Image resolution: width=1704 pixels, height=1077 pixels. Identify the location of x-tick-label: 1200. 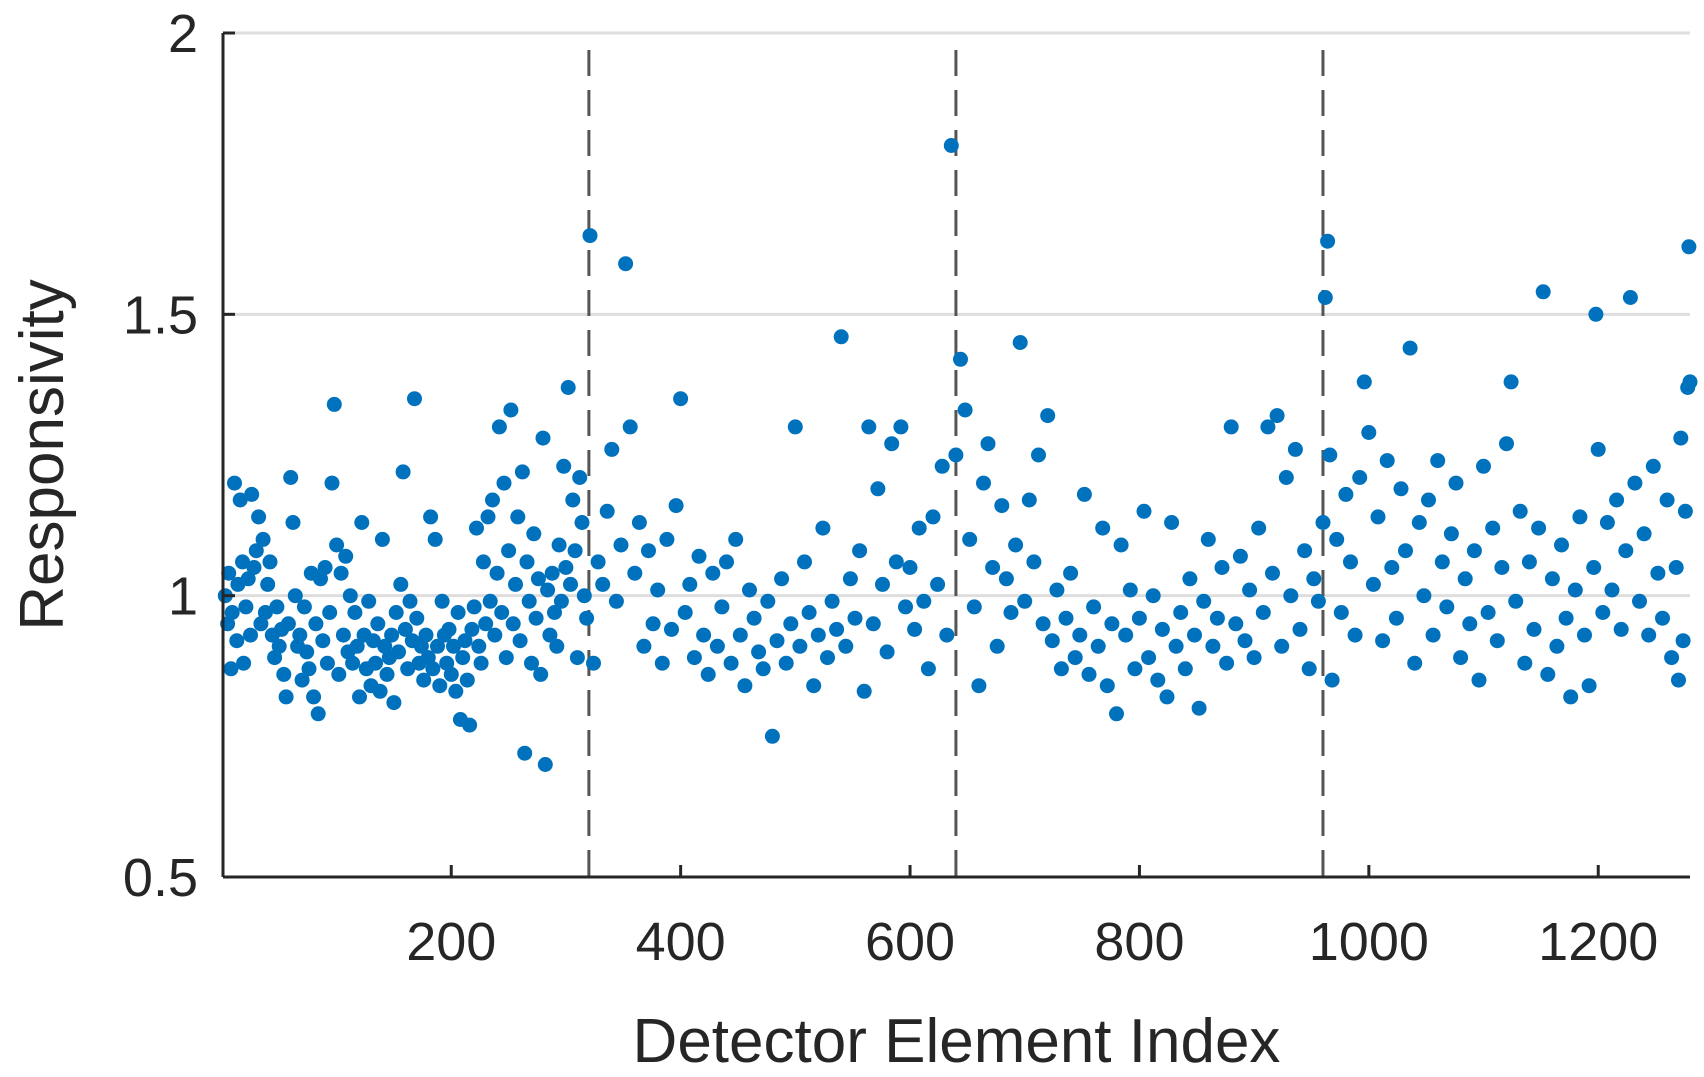
(1598, 942).